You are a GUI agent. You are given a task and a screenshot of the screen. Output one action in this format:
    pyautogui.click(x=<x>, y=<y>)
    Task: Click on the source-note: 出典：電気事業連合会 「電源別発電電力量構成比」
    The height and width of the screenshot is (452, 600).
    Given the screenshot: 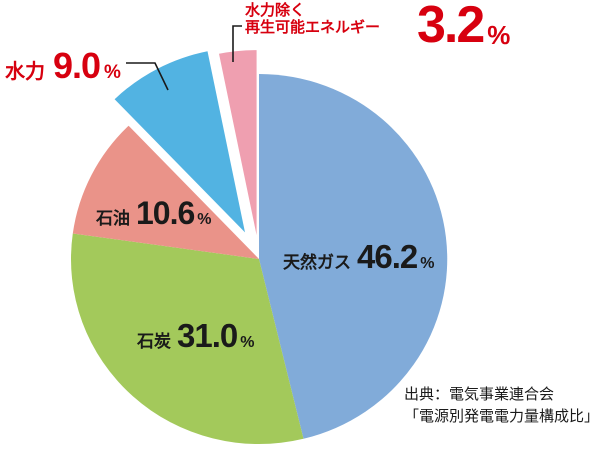 What is the action you would take?
    pyautogui.click(x=501, y=405)
    